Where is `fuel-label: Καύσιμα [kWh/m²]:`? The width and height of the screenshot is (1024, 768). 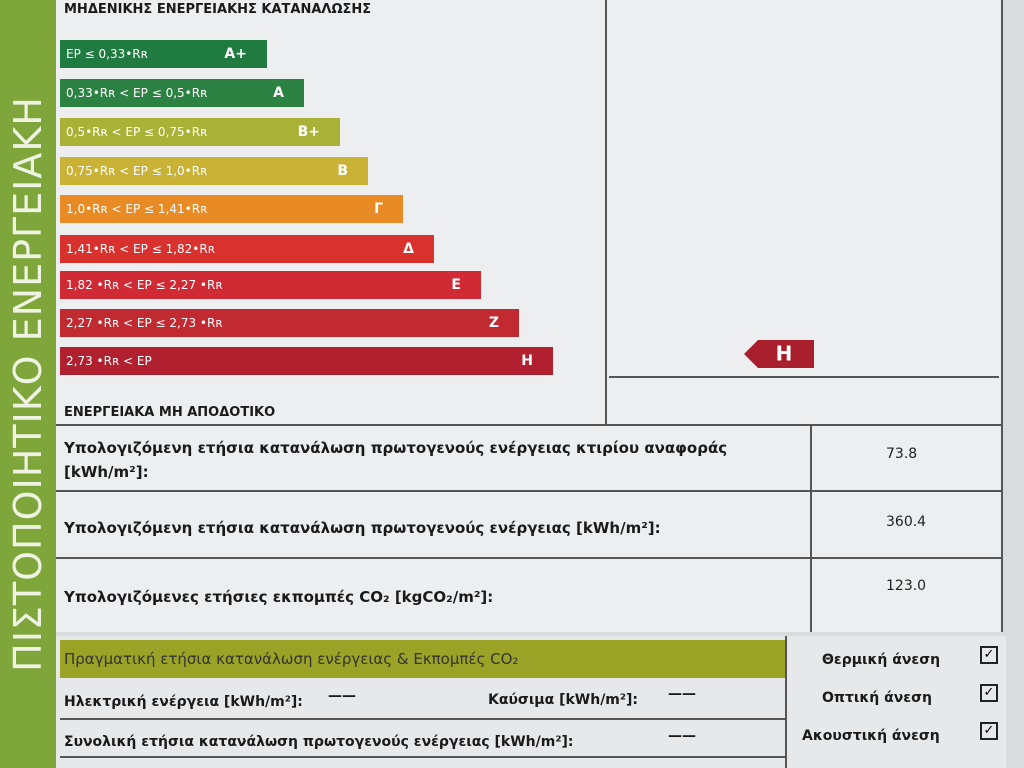 fuel-label: Καύσιμα [kWh/m²]: is located at coordinates (563, 700).